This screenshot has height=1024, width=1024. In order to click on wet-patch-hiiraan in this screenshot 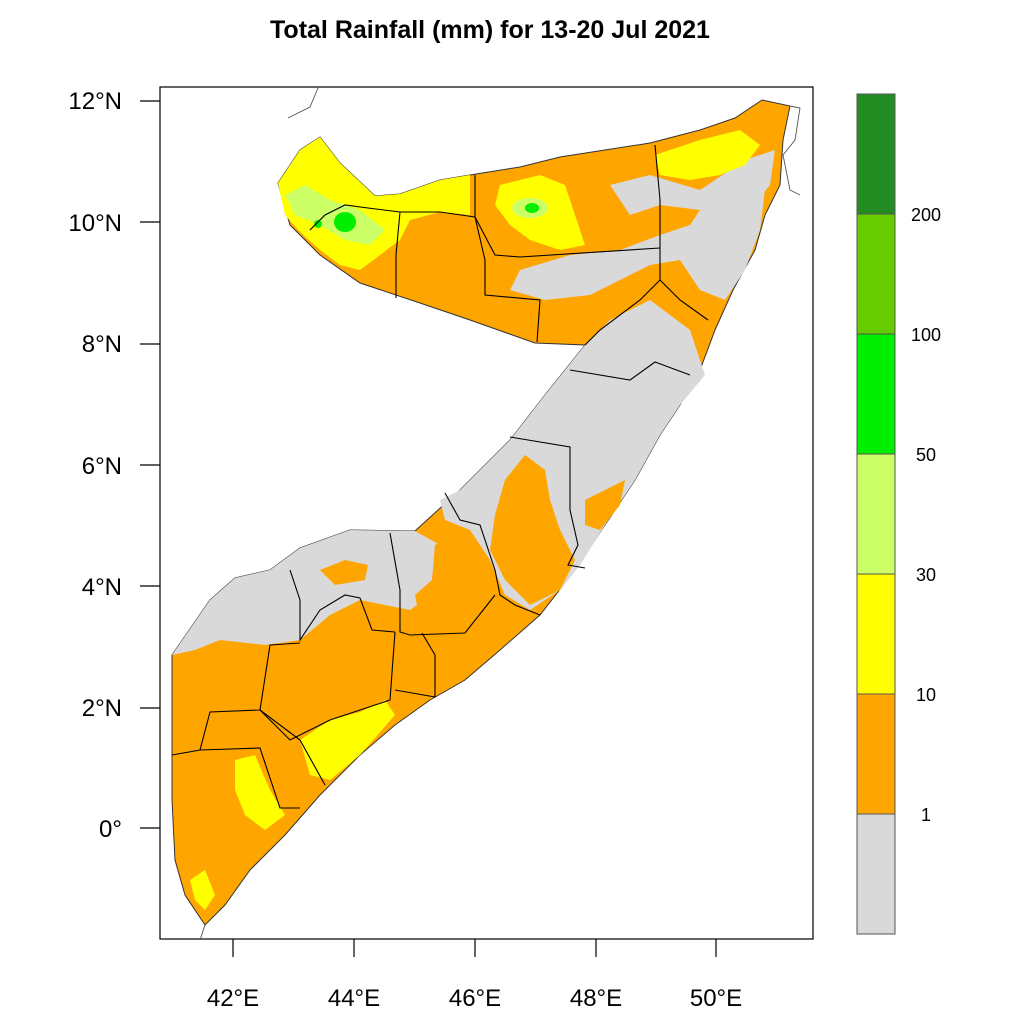, I will do `click(445, 577)`.